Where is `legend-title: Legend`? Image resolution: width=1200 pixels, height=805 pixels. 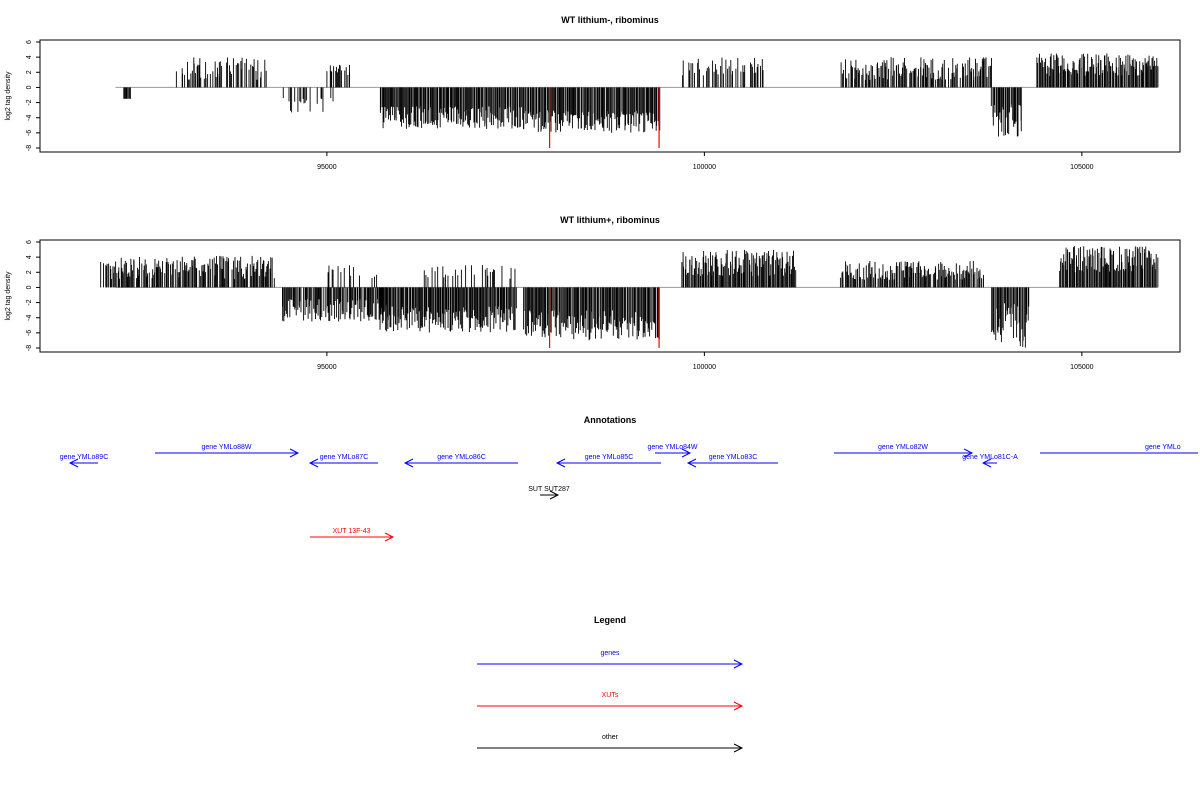
legend-title: Legend is located at coordinates (610, 620).